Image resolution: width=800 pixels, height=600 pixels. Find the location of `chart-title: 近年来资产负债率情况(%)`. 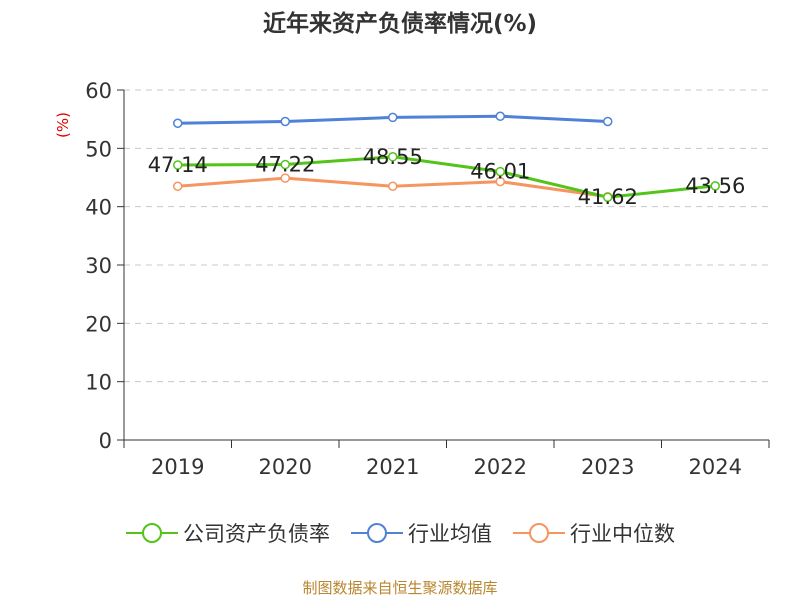

chart-title: 近年来资产负债率情况(%) is located at coordinates (400, 24).